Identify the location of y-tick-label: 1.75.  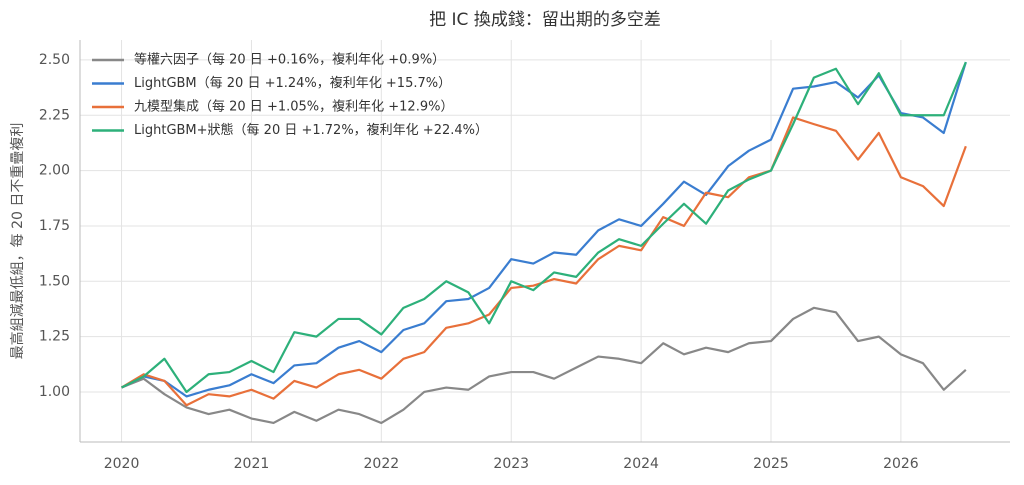
(54, 226).